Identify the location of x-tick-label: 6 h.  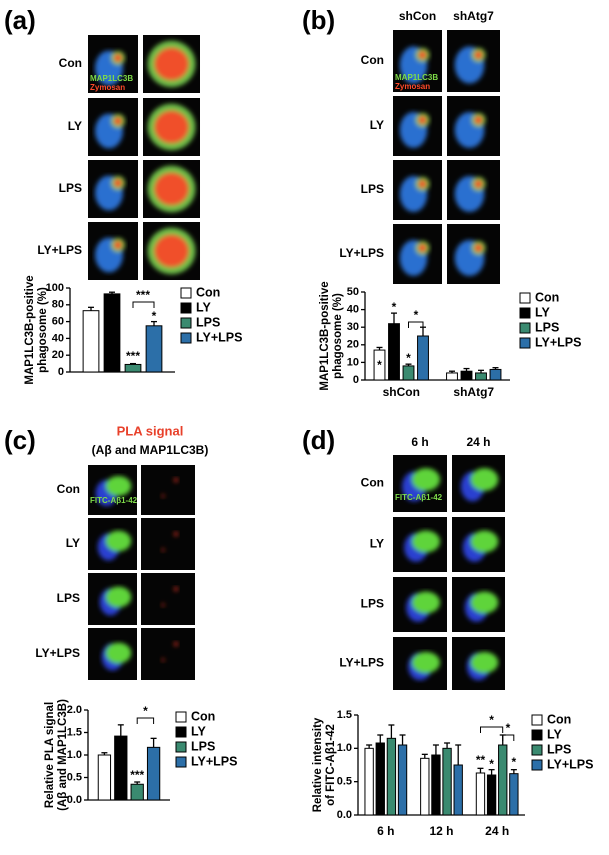
(385, 831).